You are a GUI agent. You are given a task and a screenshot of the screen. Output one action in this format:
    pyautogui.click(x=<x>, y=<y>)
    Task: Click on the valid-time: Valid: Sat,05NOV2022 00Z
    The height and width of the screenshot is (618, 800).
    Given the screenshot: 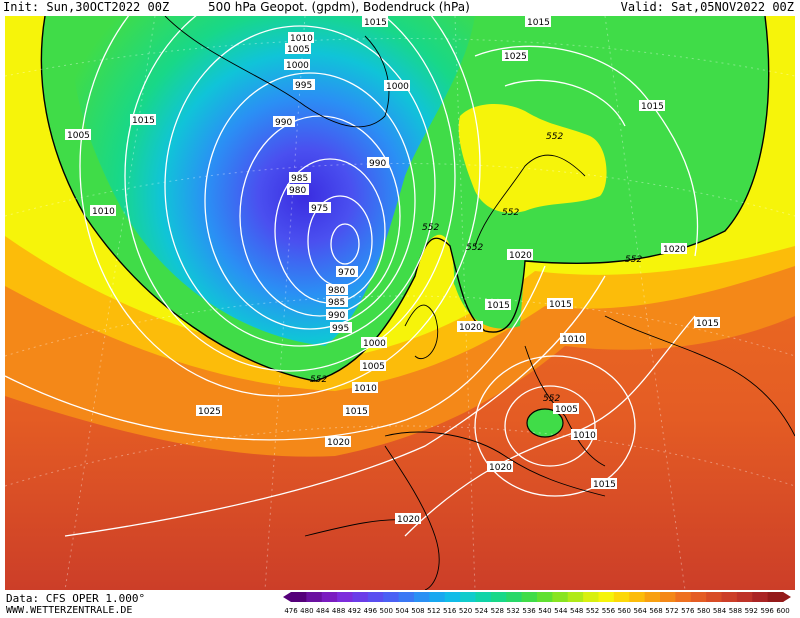 What is the action you would take?
    pyautogui.click(x=707, y=7)
    